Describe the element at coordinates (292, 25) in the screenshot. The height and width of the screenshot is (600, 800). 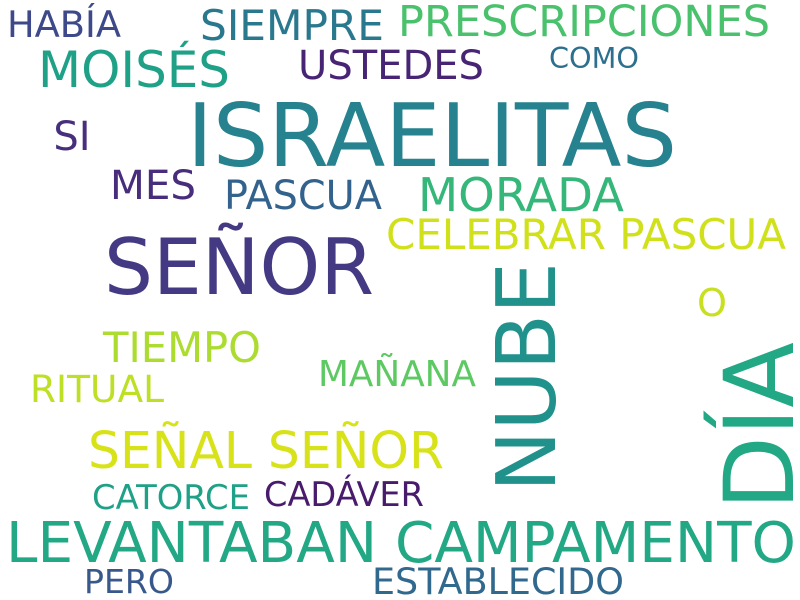
I see `word-siempre: SIEMPRE` at that location.